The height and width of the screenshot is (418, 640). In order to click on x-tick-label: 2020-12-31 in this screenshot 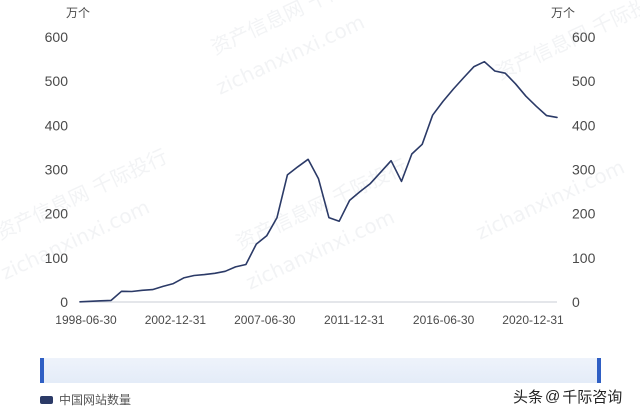, I will do `click(533, 320)`.